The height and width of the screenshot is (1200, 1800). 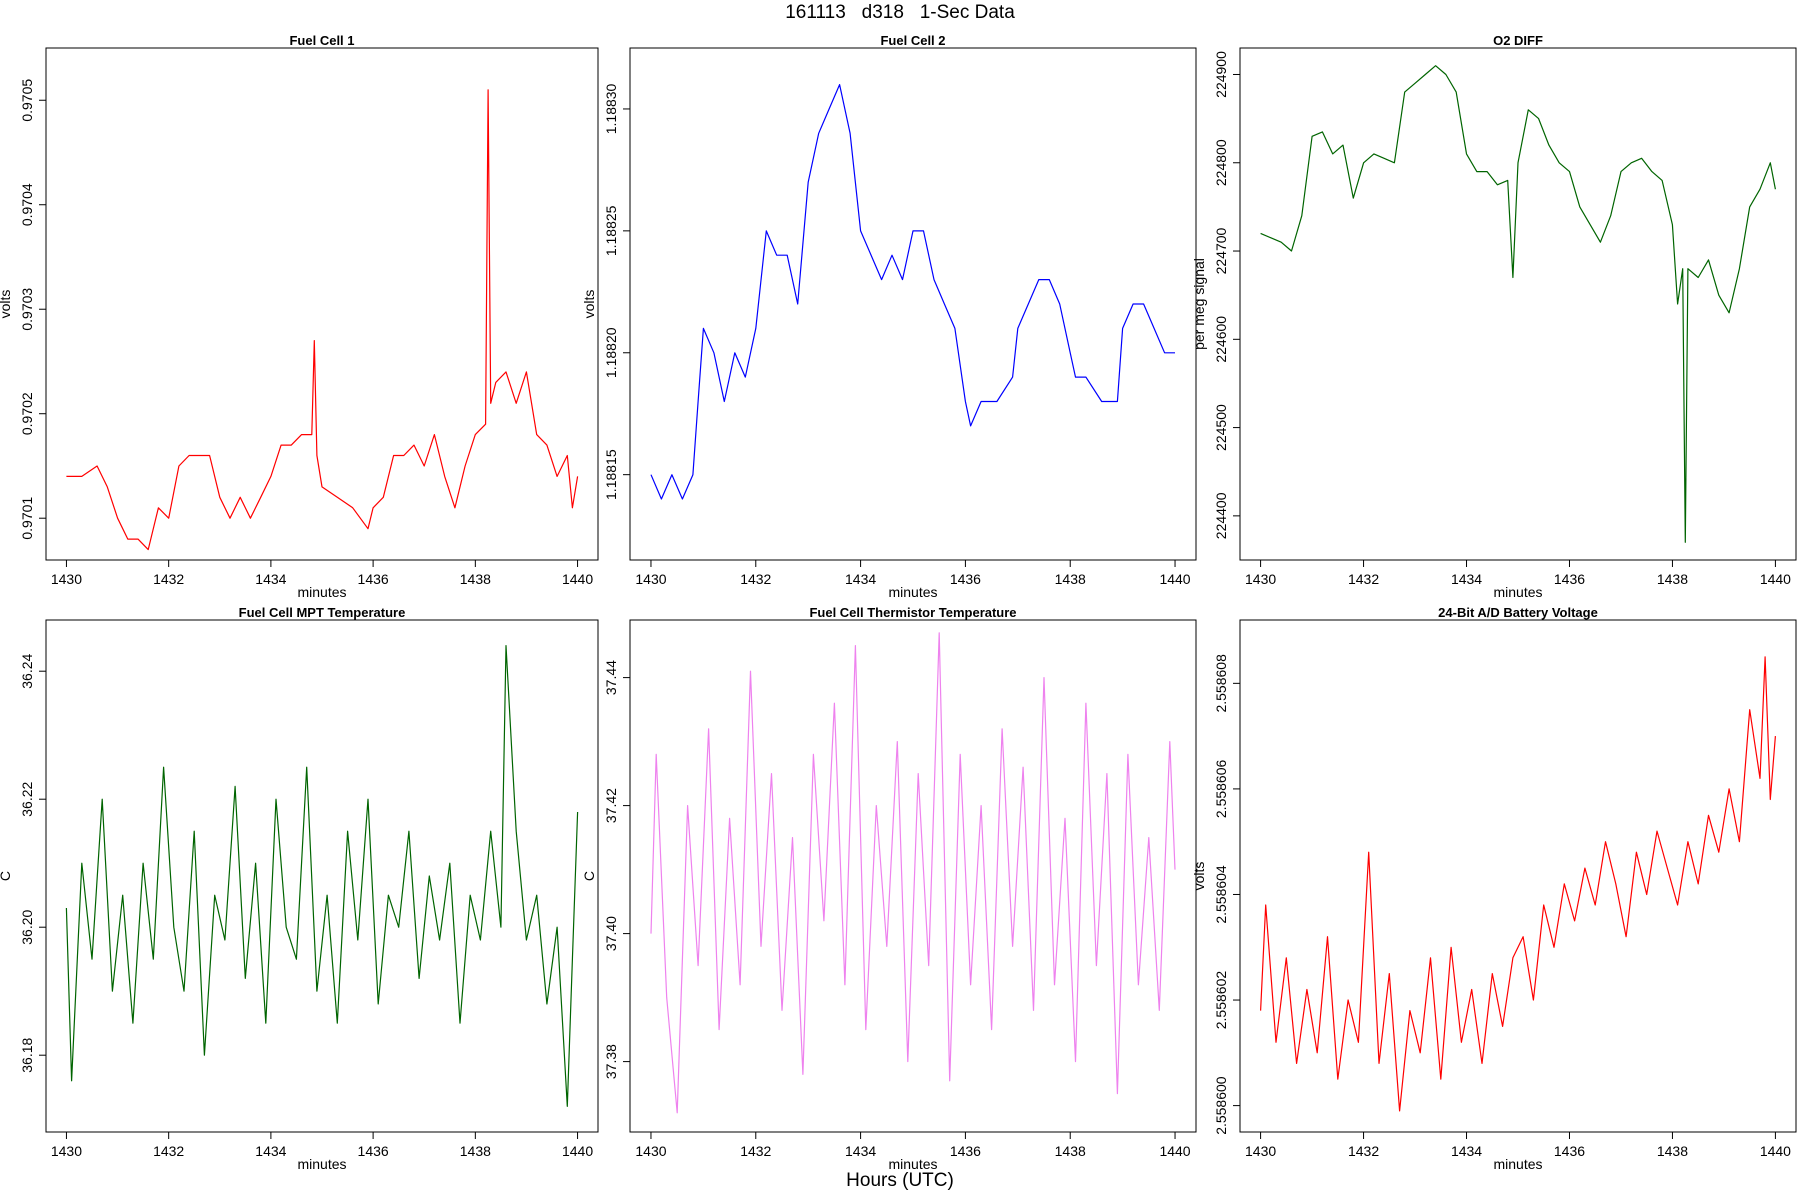 What do you see at coordinates (321, 1164) in the screenshot?
I see `panel-4-xlabel: minutes` at bounding box center [321, 1164].